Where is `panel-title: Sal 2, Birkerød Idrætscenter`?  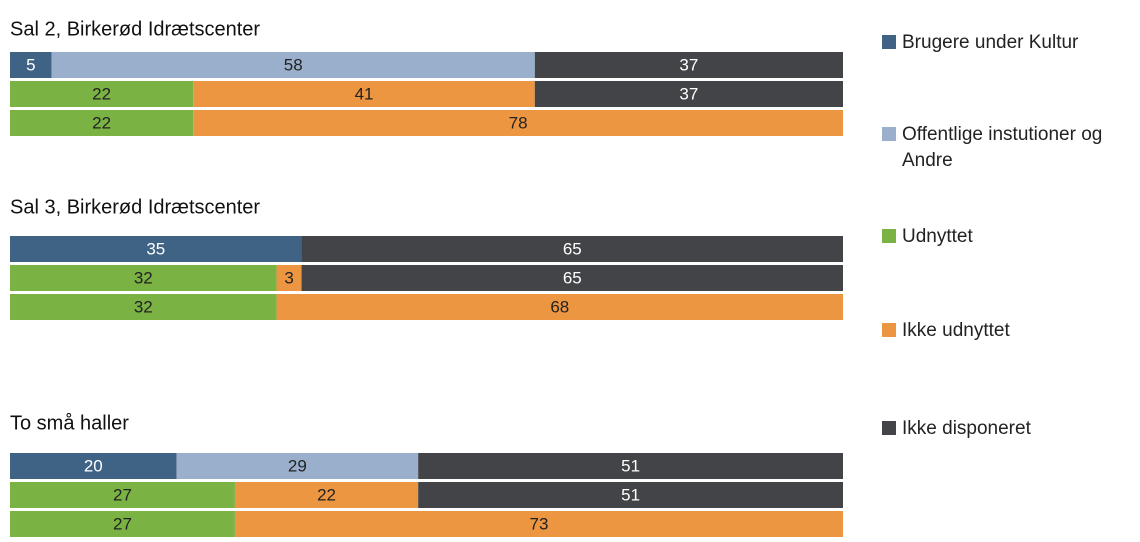
panel-title: Sal 2, Birkerød Idrætscenter is located at coordinates (135, 29).